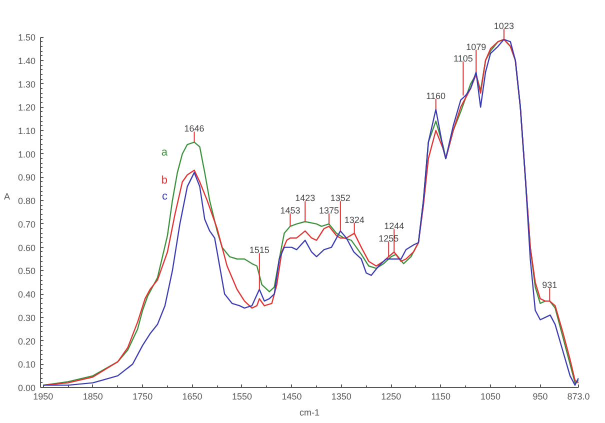 This screenshot has height=423, width=605. I want to click on x-axis-title: cm-1, so click(310, 413).